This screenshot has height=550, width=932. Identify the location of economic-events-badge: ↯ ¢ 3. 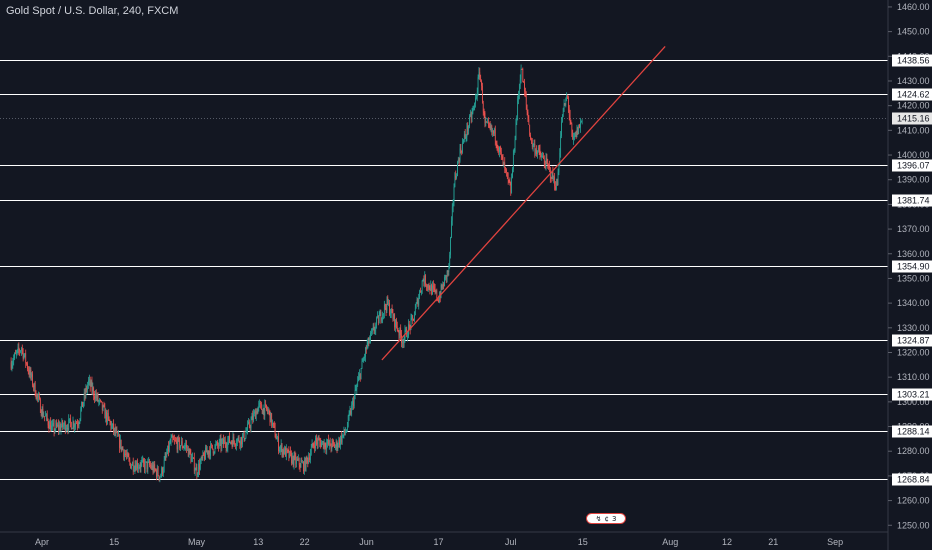
(606, 518).